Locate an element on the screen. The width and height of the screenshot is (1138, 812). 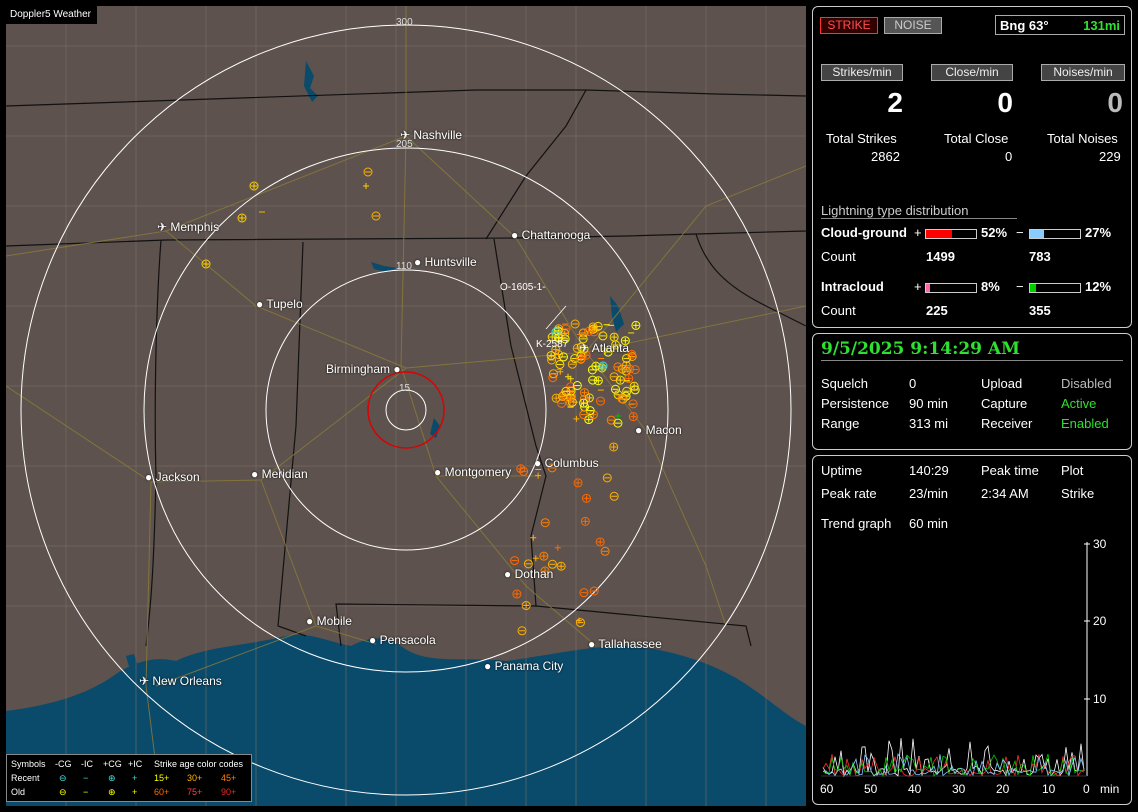
x-tick-label: 50 is located at coordinates (871, 789).